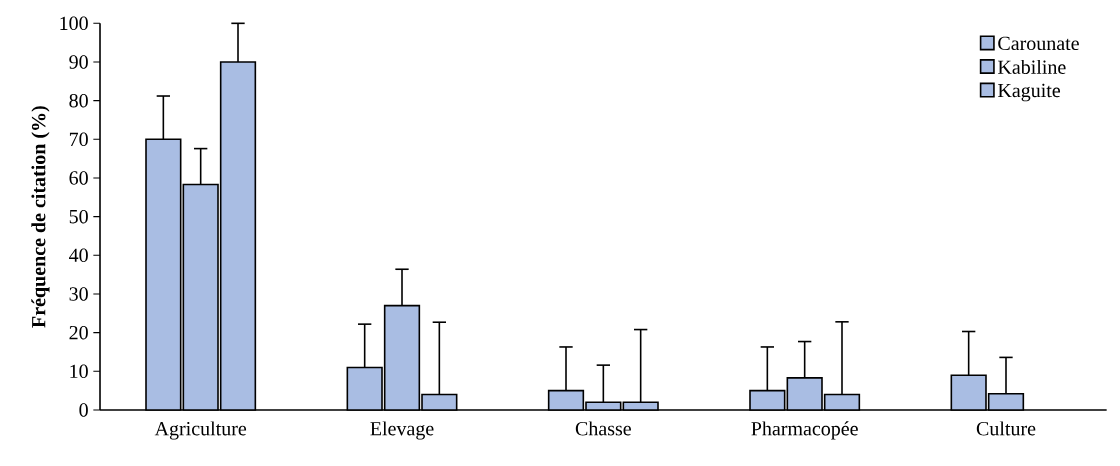  Describe the element at coordinates (603, 428) in the screenshot. I see `x-tick-label: Chasse` at that location.